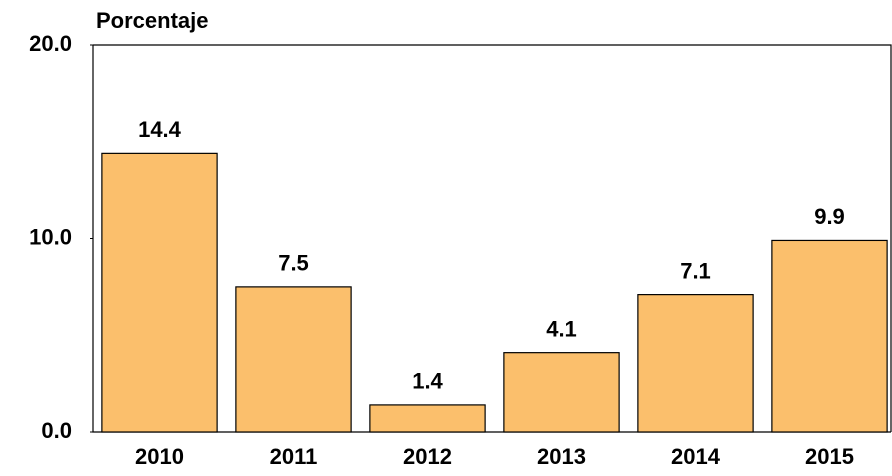 This screenshot has height=476, width=892. What do you see at coordinates (50, 236) in the screenshot?
I see `y-tick-label: 10.0` at bounding box center [50, 236].